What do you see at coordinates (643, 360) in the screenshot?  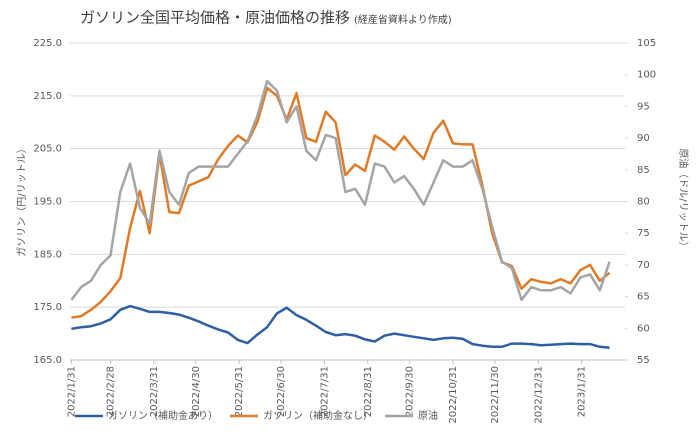 I see `y2-tick-label: 55` at bounding box center [643, 360].